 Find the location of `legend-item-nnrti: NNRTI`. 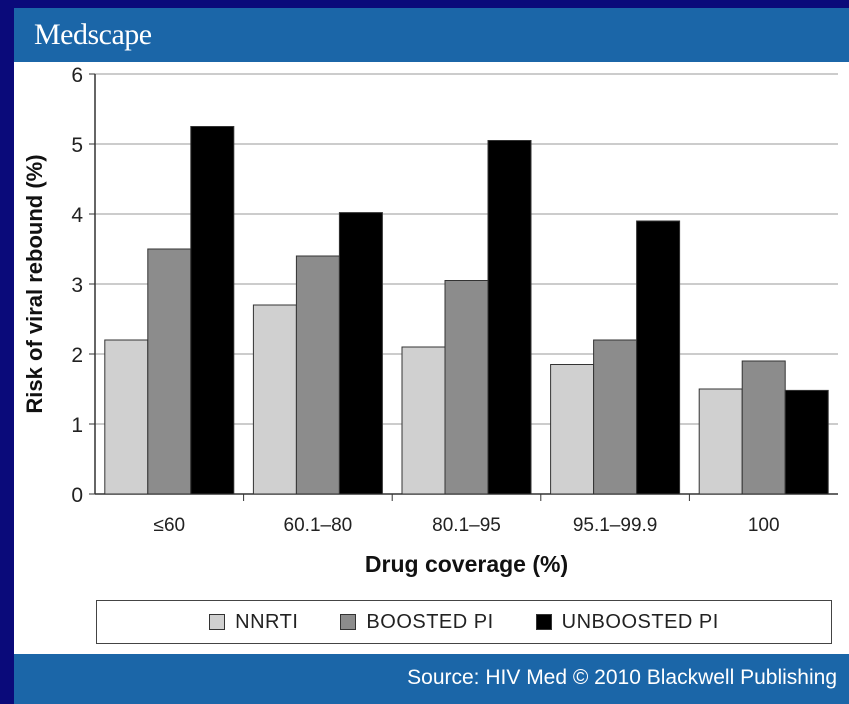

legend-item-nnrti: NNRTI is located at coordinates (253, 622).